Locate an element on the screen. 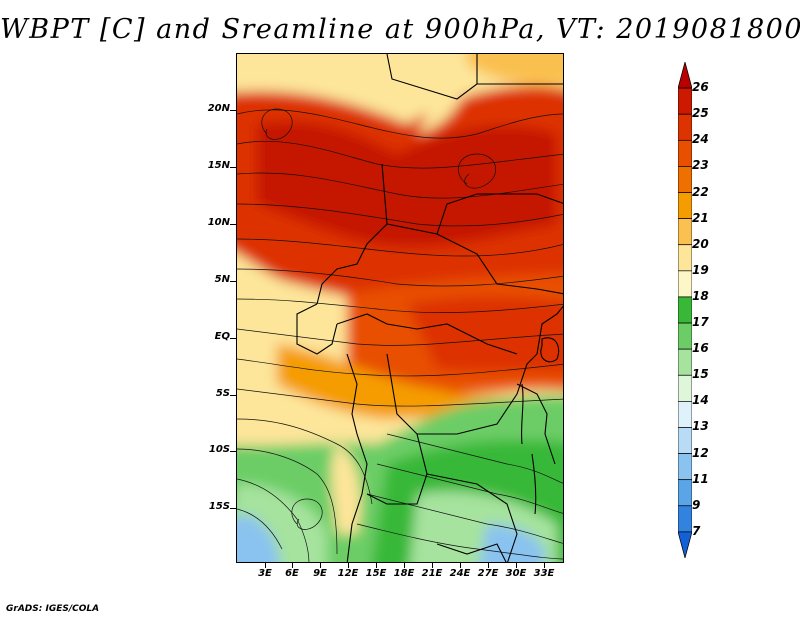  lat-label-5s: 5S is located at coordinates (222, 393).